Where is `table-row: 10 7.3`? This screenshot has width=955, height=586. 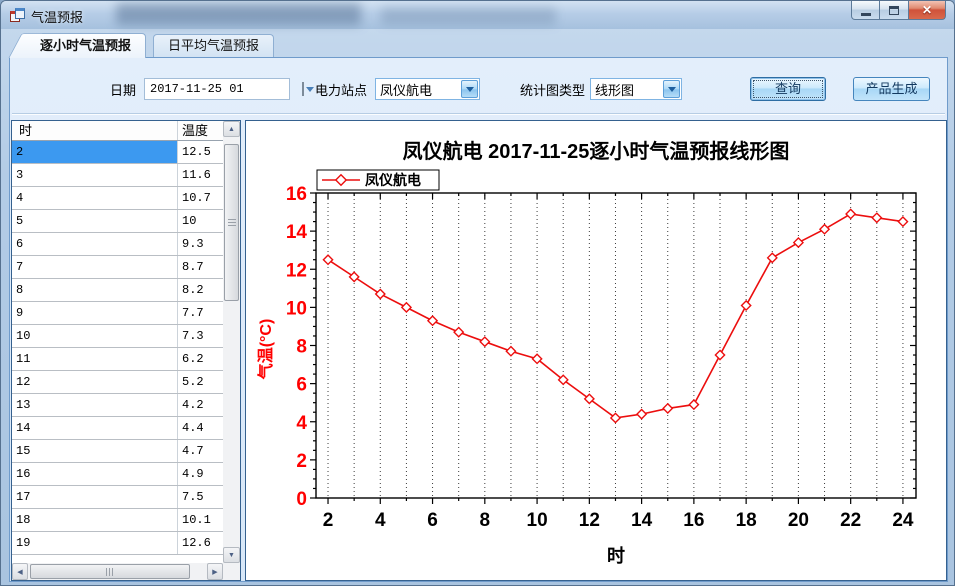 table-row: 10 7.3 is located at coordinates (117, 336).